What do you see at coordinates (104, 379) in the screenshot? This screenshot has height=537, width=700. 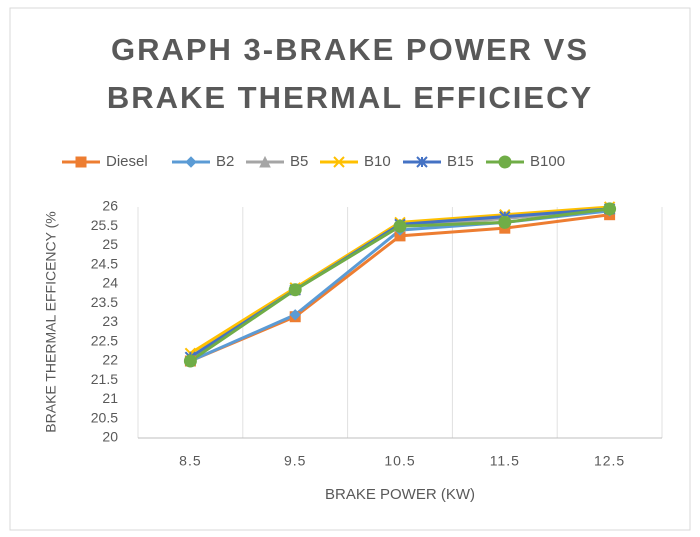 I see `y-tick-label: 21.5` at bounding box center [104, 379].